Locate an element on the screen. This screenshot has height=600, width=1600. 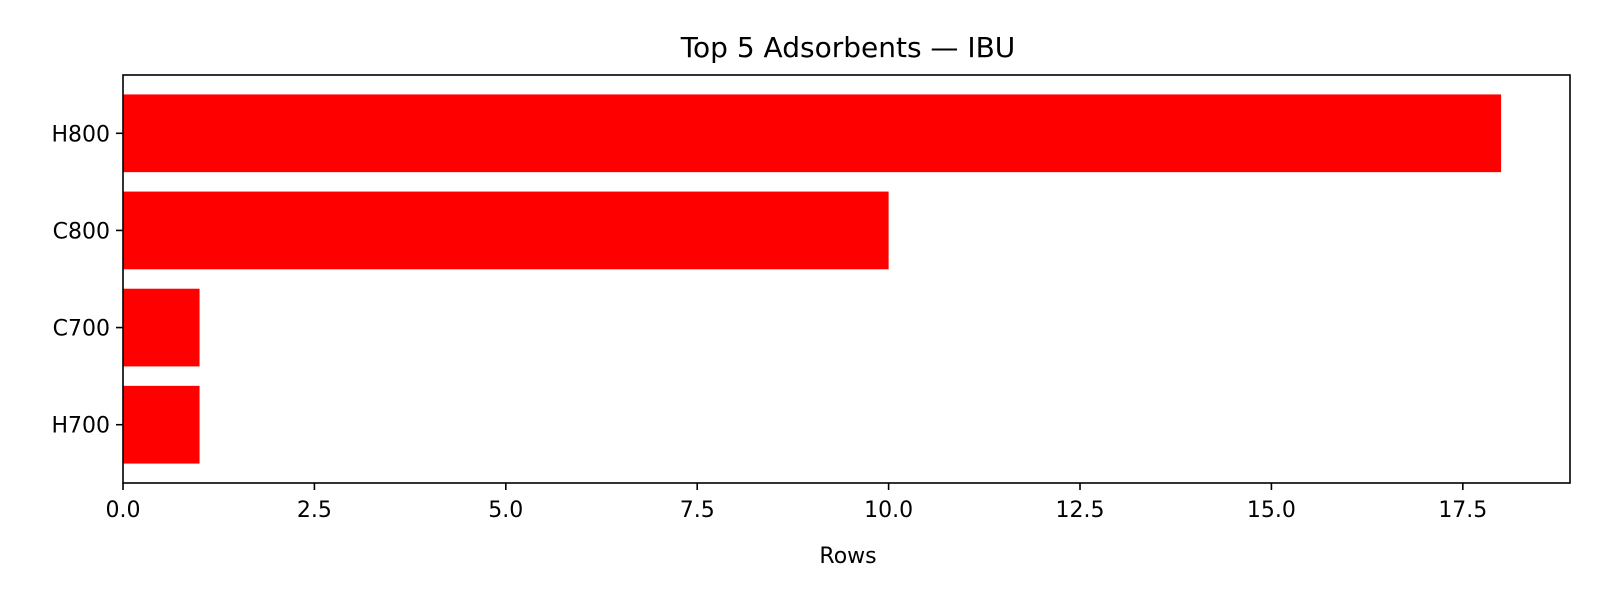
bar-c800 is located at coordinates (506, 230).